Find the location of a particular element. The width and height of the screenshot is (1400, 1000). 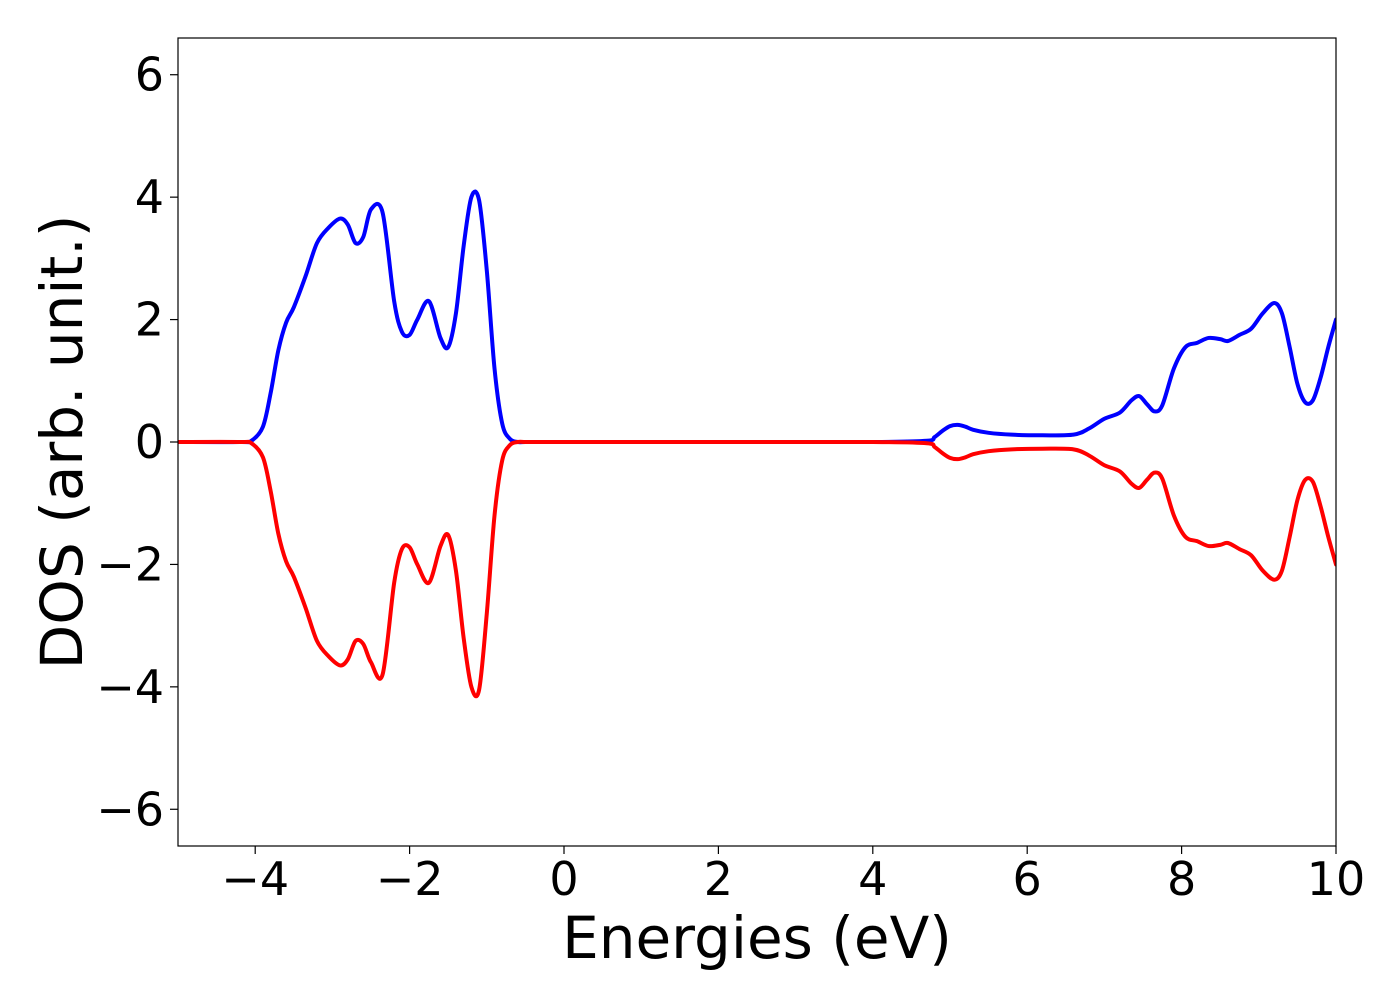

x-tick-label: −4 is located at coordinates (255, 879).